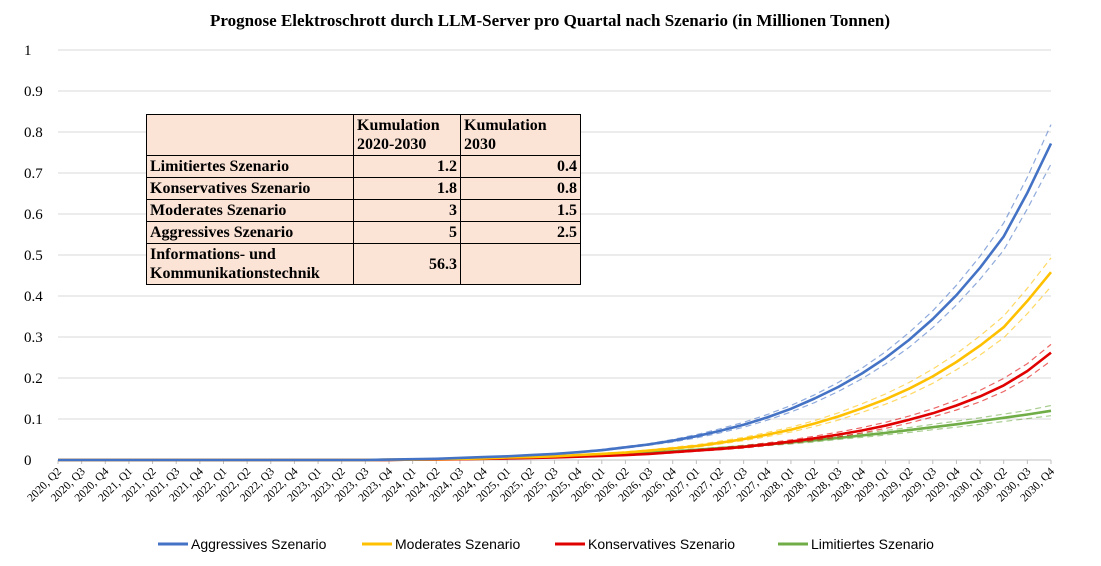 The height and width of the screenshot is (566, 1101). Describe the element at coordinates (250, 188) in the screenshot. I see `row-label: Konservatives Szenario` at that location.